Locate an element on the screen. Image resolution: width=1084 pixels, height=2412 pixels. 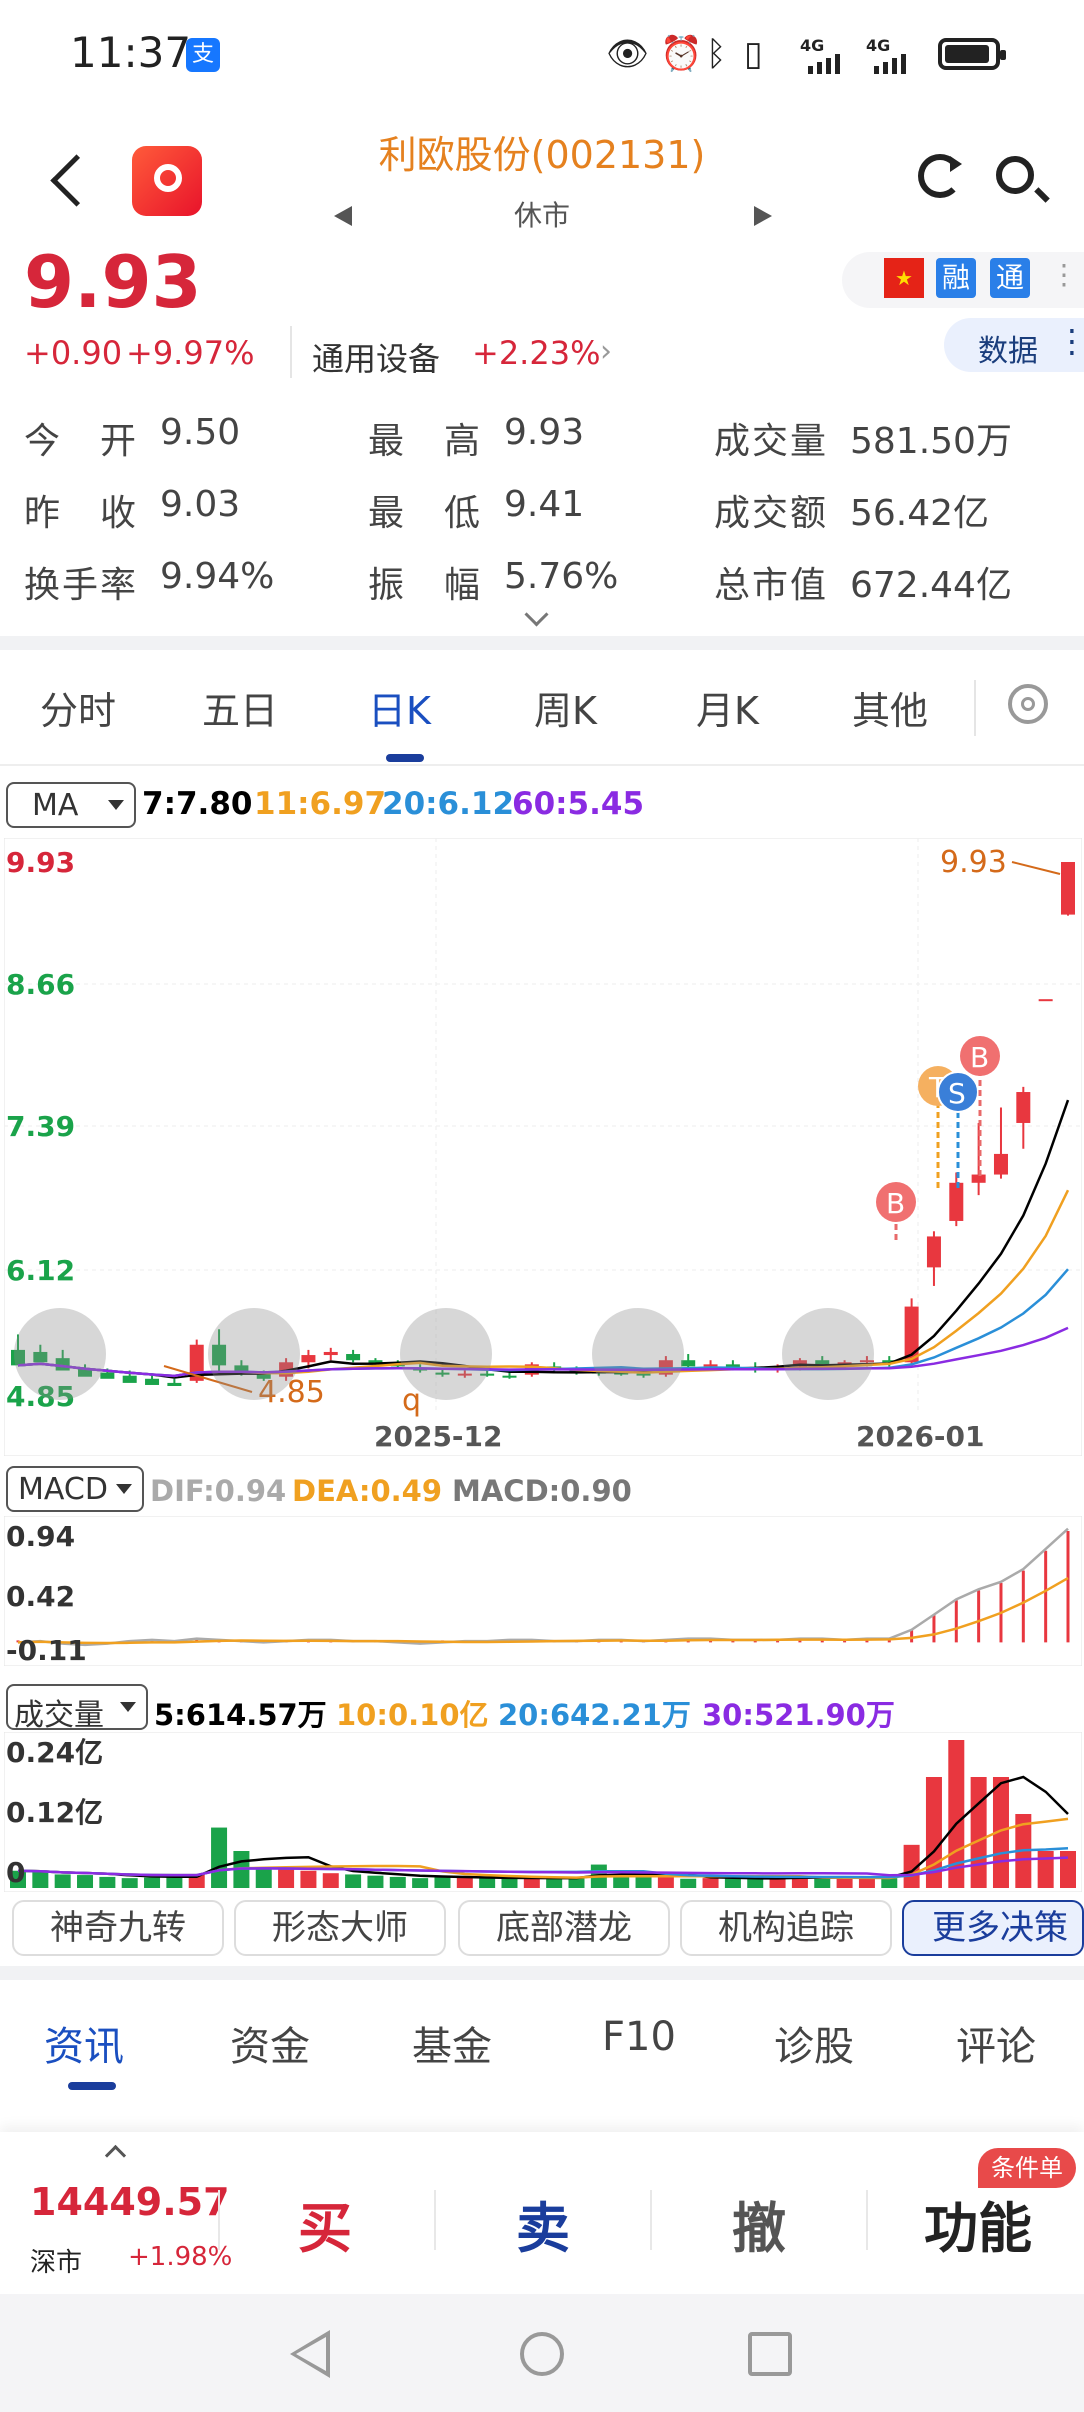
tab-monthly-k: 月K is located at coordinates (727, 711).